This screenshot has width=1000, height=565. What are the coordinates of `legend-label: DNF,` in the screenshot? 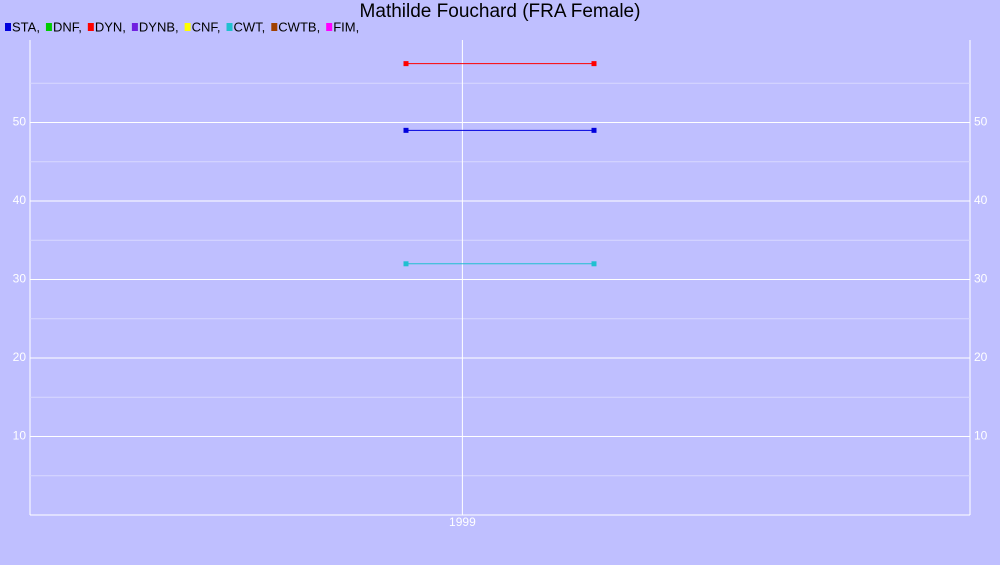 It's located at (67, 26).